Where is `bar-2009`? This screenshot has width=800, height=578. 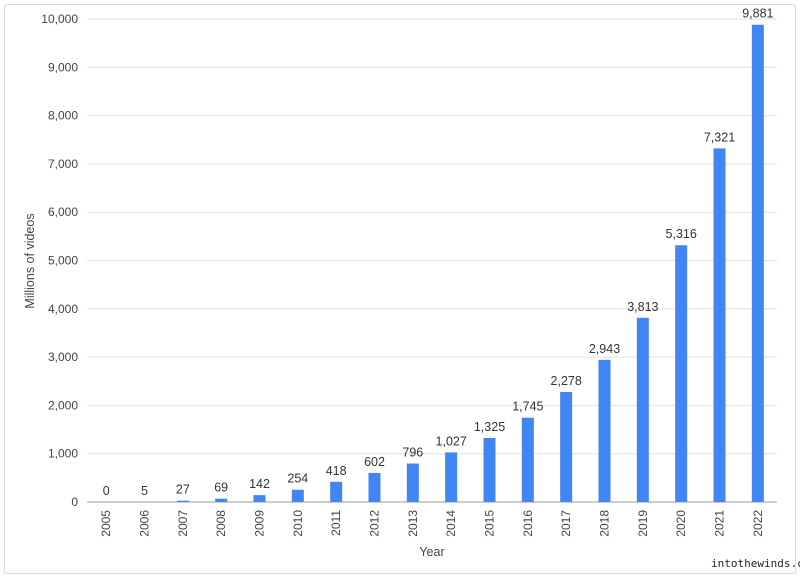 bar-2009 is located at coordinates (259, 498).